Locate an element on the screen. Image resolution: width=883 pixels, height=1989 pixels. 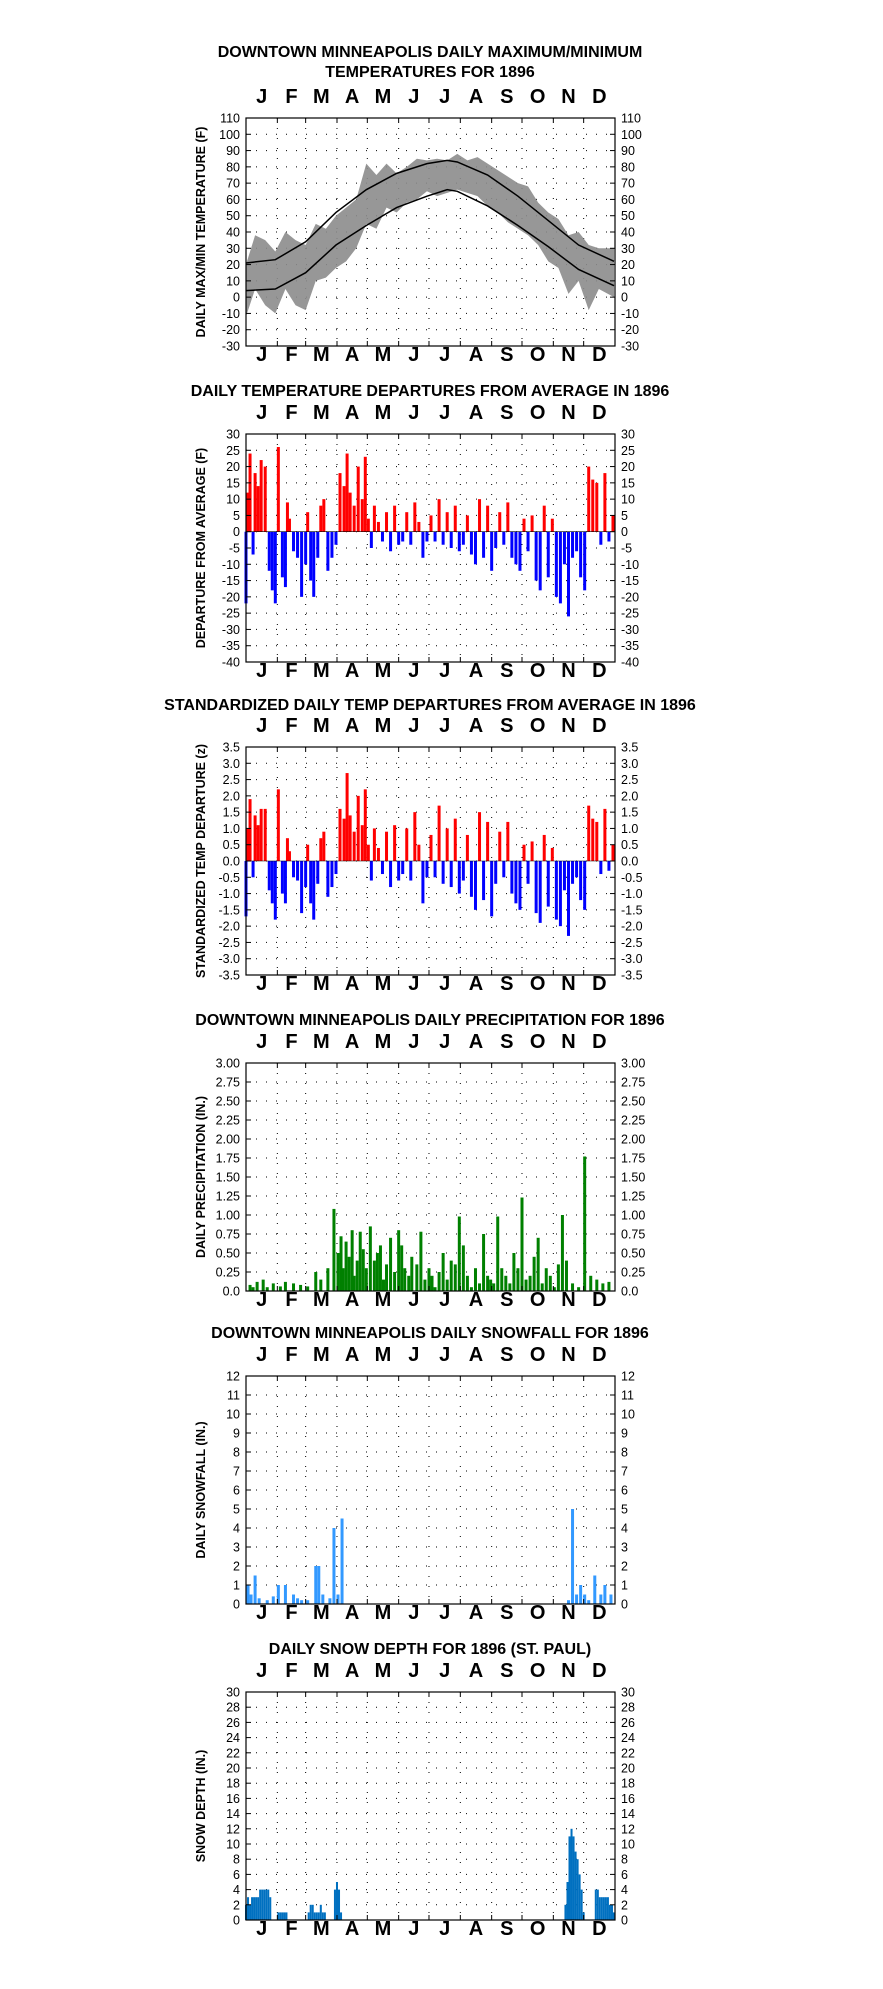
y-tick-label-right: 0.5 is located at coordinates (629, 845).